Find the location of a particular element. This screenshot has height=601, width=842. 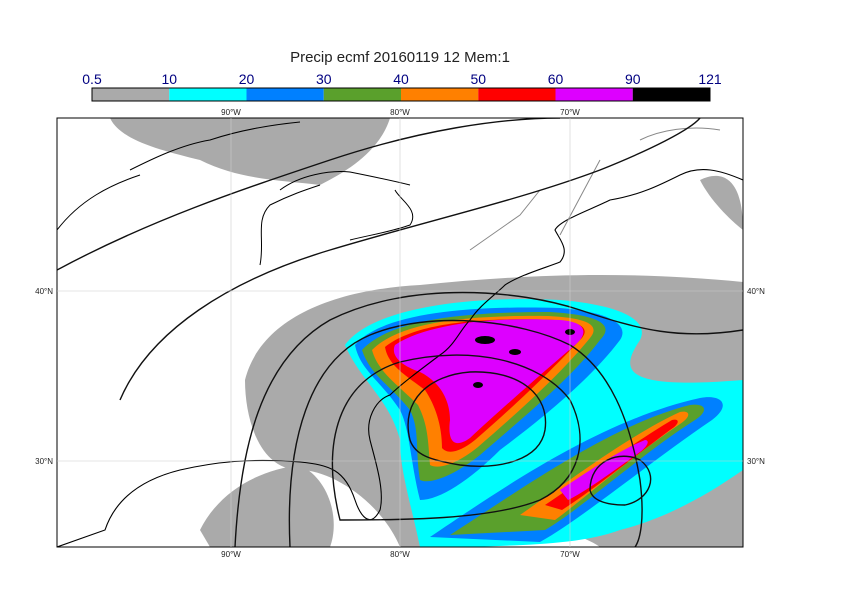

lat-label-left: 30°N is located at coordinates (44, 461).